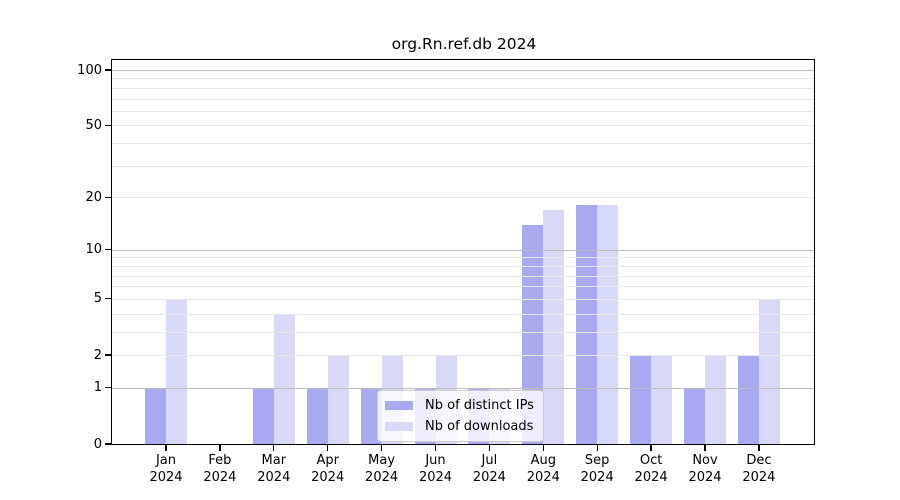  Describe the element at coordinates (597, 469) in the screenshot. I see `x-label-sep: Sep 2024` at that location.